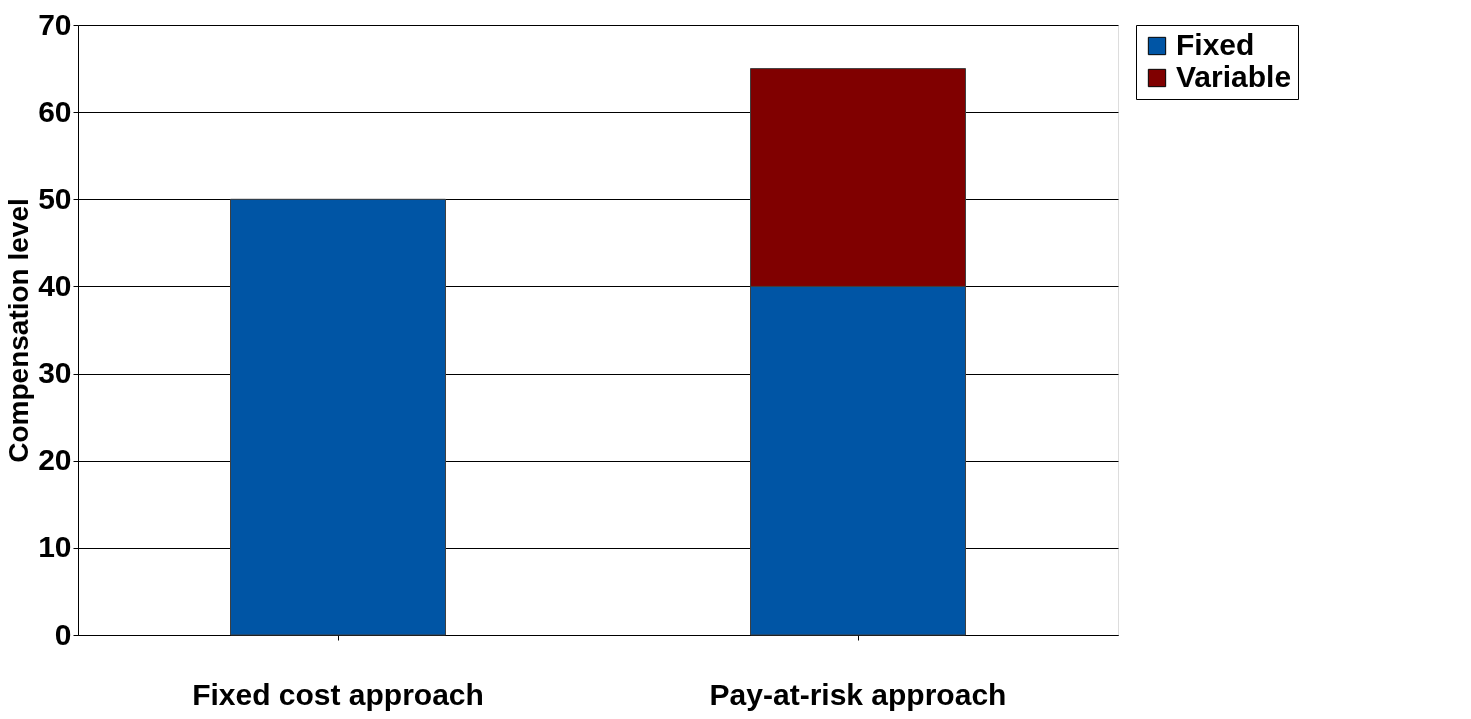 This screenshot has width=1471, height=719. Describe the element at coordinates (19, 330) in the screenshot. I see `y-axis-title: Compensation level` at that location.